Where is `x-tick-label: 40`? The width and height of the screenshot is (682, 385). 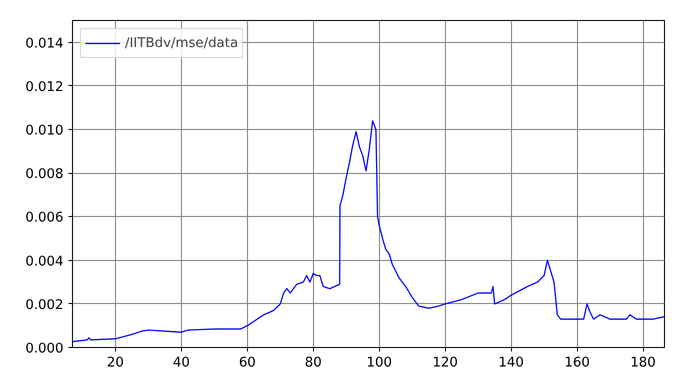
x-tick-label: 40 is located at coordinates (181, 363).